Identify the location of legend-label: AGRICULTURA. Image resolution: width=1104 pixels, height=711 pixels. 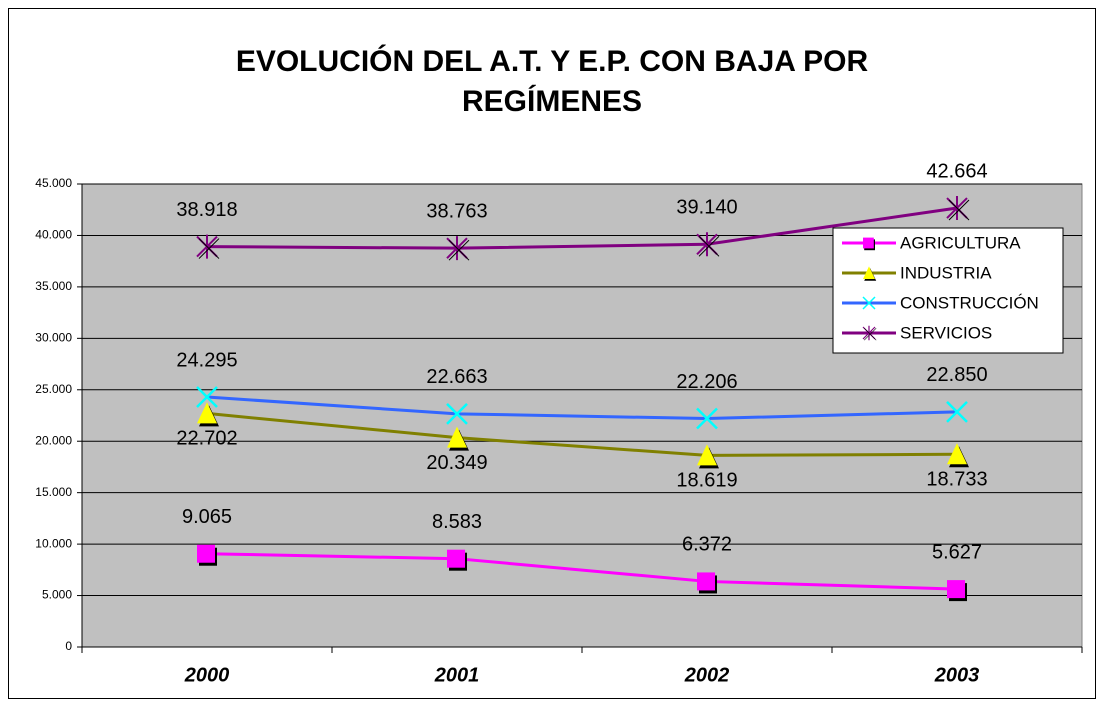
(960, 242).